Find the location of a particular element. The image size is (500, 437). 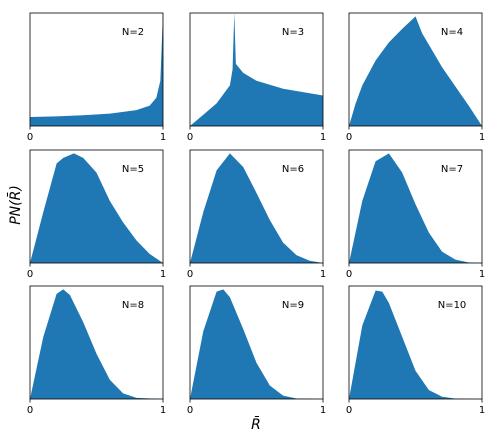

annotation: N=10 is located at coordinates (452, 305).